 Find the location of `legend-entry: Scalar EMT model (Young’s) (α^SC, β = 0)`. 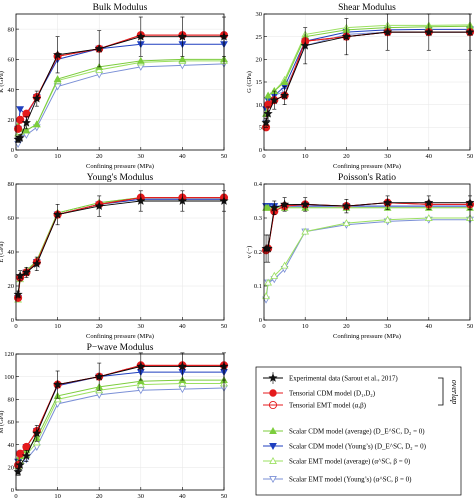

legend-entry: Scalar EMT model (Young’s) (α^SC, β = 0) is located at coordinates (337, 480).